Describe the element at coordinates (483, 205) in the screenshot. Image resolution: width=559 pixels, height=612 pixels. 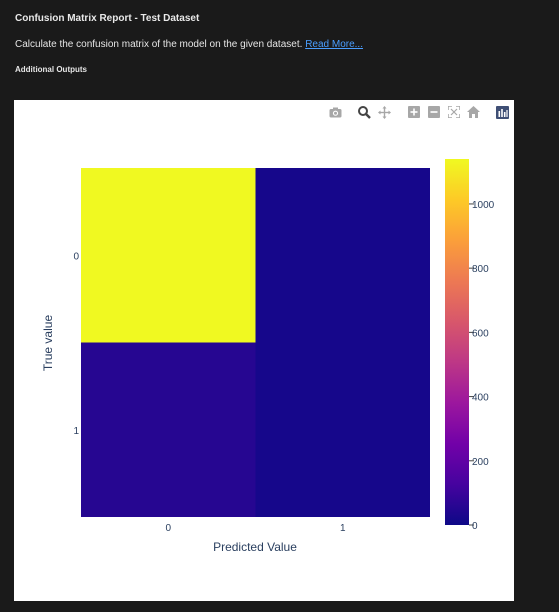
I see `colorbar-tick-label: 1000` at that location.